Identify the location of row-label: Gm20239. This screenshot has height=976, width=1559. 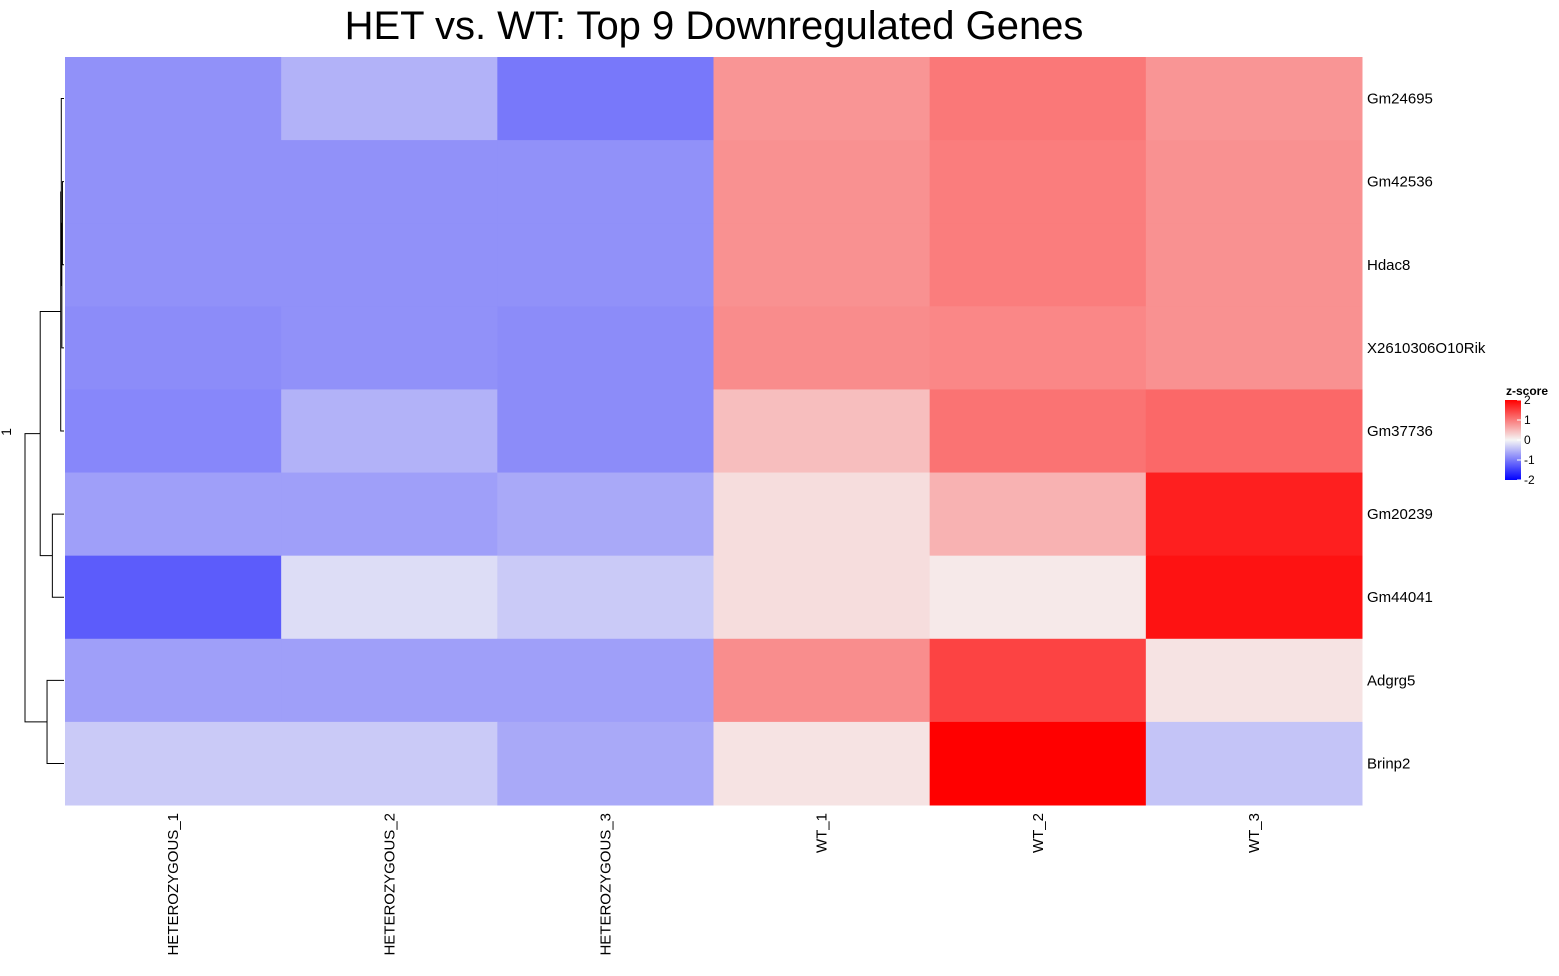
(1400, 514).